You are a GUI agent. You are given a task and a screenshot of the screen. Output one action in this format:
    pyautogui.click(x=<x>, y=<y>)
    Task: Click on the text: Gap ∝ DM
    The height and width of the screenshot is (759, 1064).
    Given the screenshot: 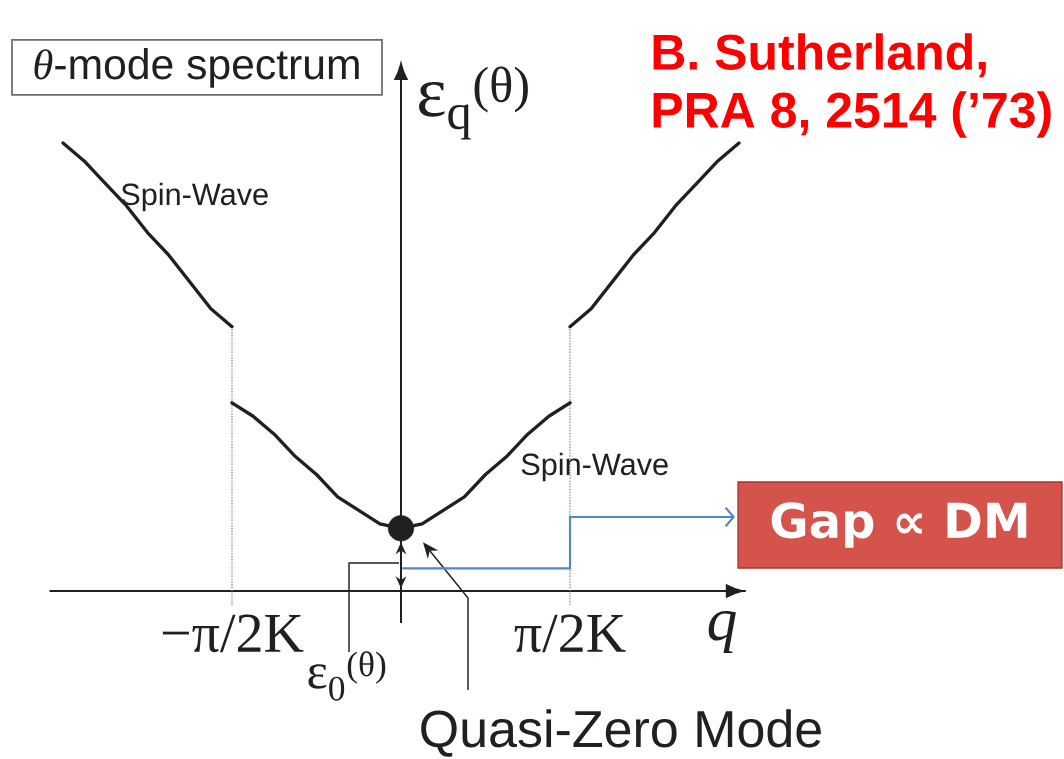 What is the action you would take?
    pyautogui.click(x=899, y=525)
    